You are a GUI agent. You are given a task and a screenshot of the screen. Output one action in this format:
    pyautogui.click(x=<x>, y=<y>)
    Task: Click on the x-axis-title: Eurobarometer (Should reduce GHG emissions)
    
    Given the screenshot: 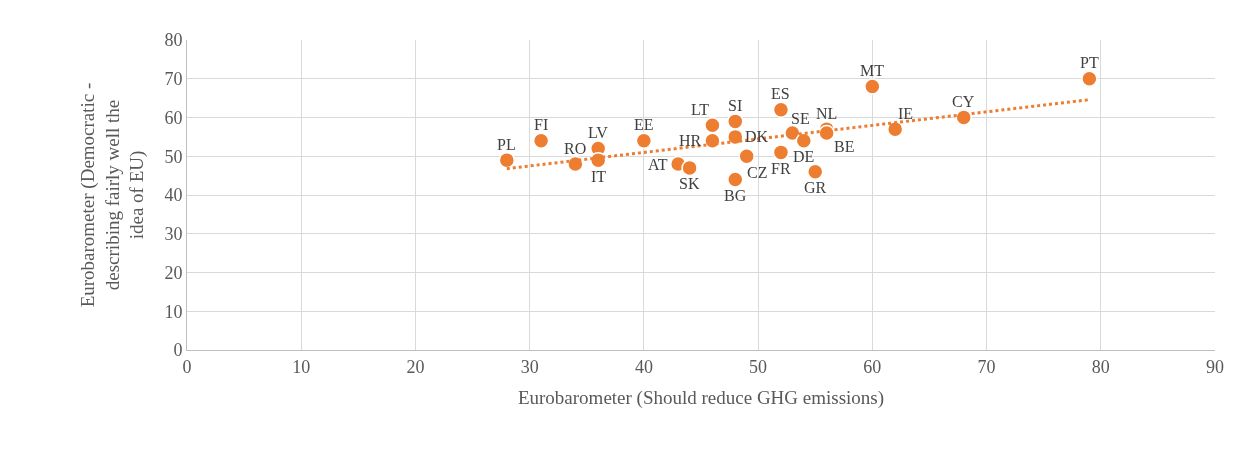 What is the action you would take?
    pyautogui.click(x=701, y=398)
    